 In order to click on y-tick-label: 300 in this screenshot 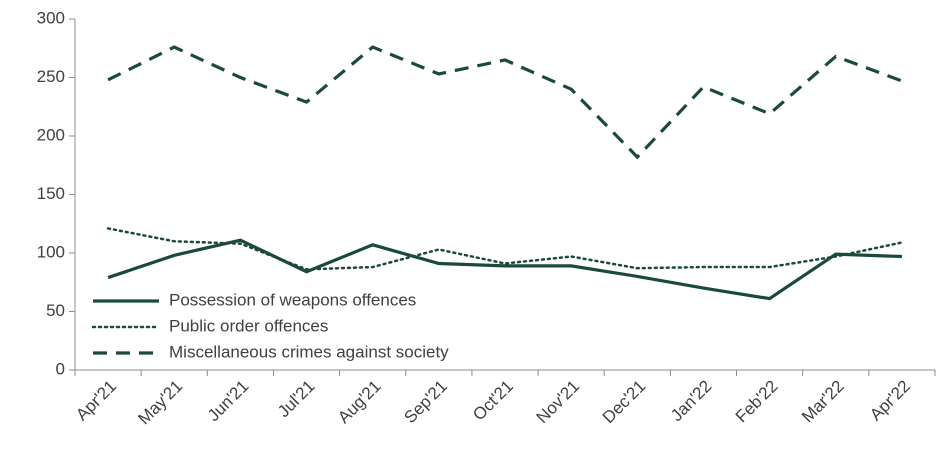, I will do `click(51, 17)`.